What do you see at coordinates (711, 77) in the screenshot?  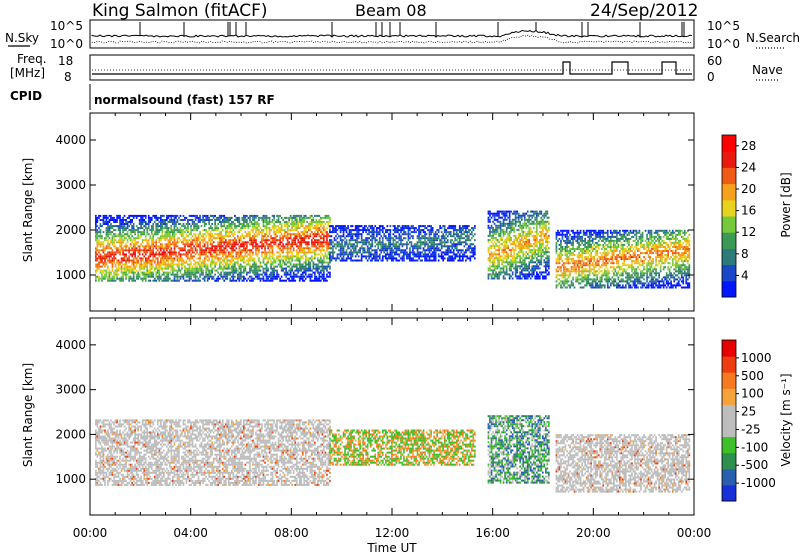 I see `nave-tick-bottom: 0` at bounding box center [711, 77].